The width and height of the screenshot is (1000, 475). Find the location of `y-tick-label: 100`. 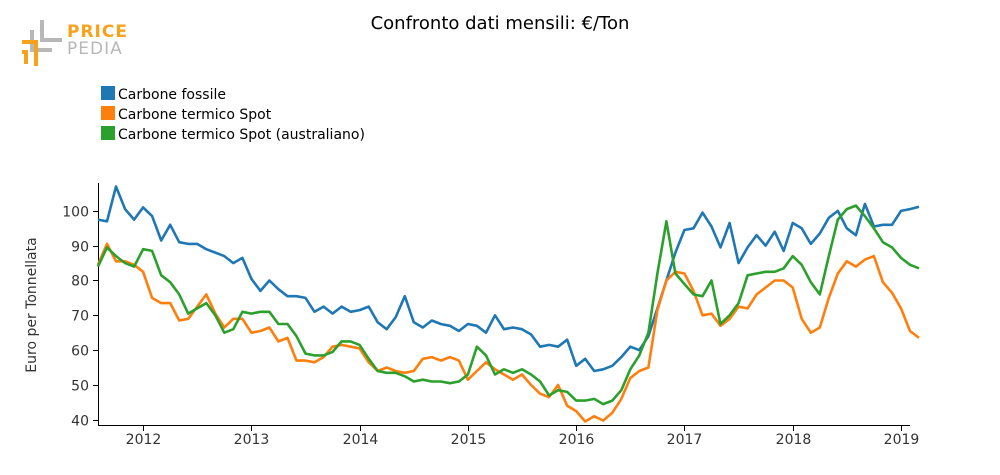

y-tick-label: 100 is located at coordinates (75, 213).